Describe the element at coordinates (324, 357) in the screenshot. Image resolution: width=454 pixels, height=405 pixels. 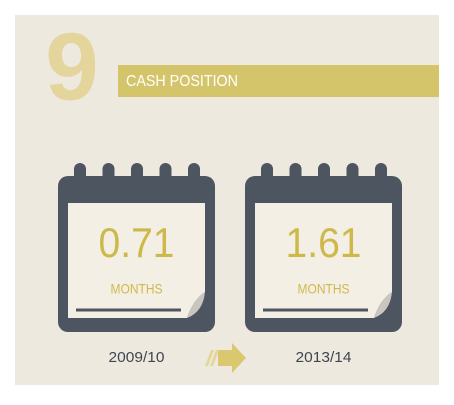
I see `period: 2013/14` at that location.